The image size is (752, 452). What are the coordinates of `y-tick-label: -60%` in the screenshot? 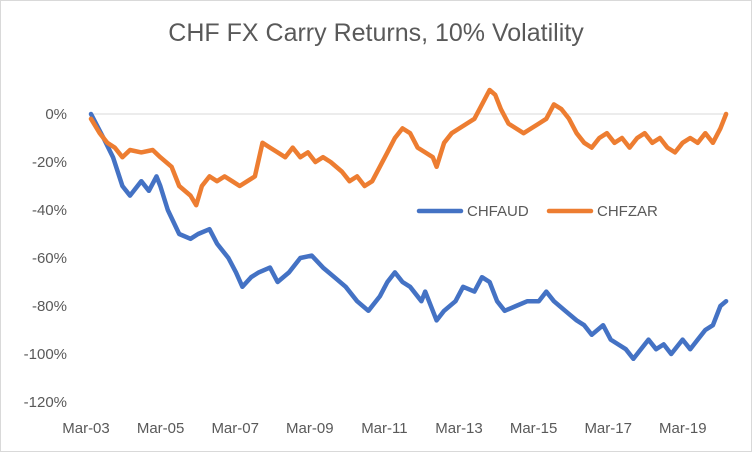 It's located at (49, 258).